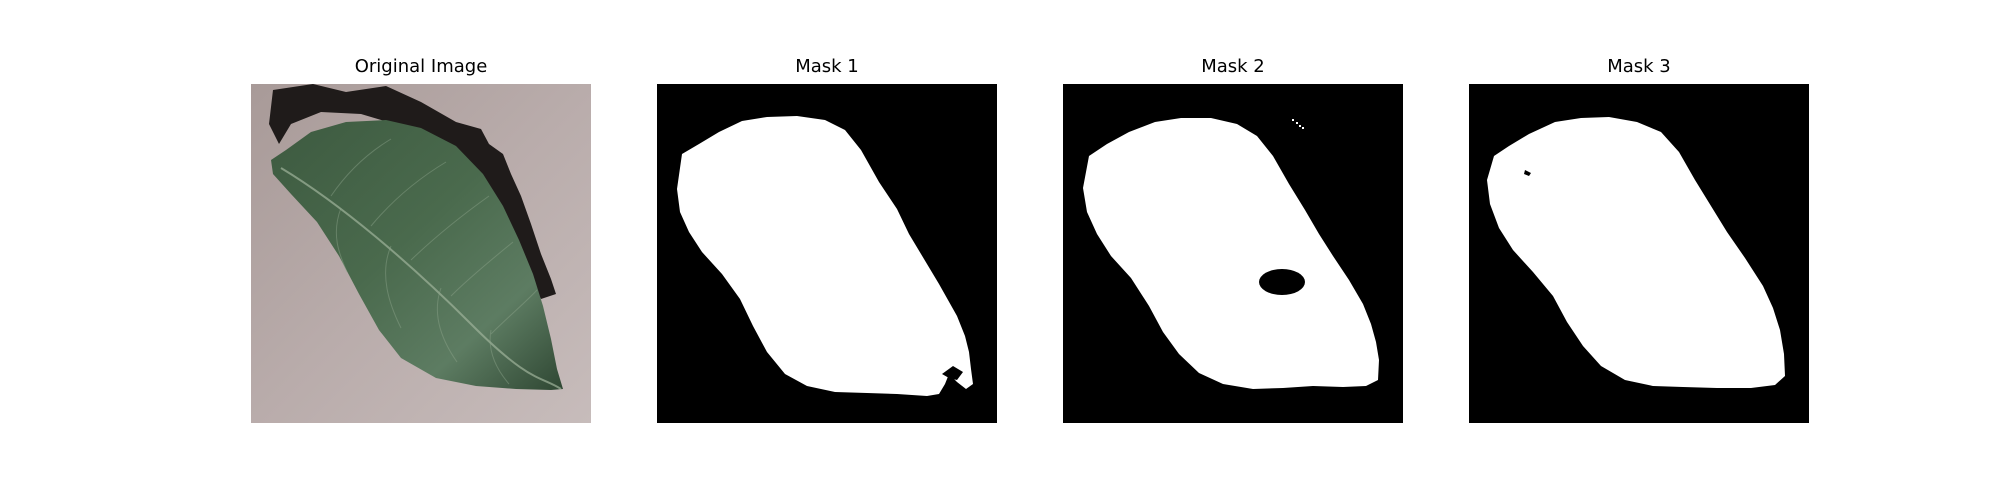 This screenshot has height=500, width=2000. Describe the element at coordinates (1282, 282) in the screenshot. I see `mask-2-hole` at that location.